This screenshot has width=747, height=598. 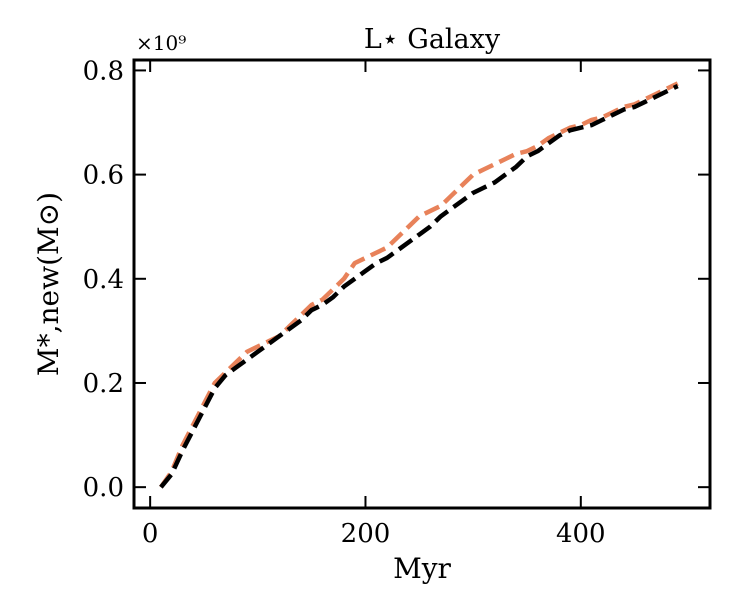 What do you see at coordinates (103, 280) in the screenshot?
I see `y-tick-label-2: 0.4` at bounding box center [103, 280].